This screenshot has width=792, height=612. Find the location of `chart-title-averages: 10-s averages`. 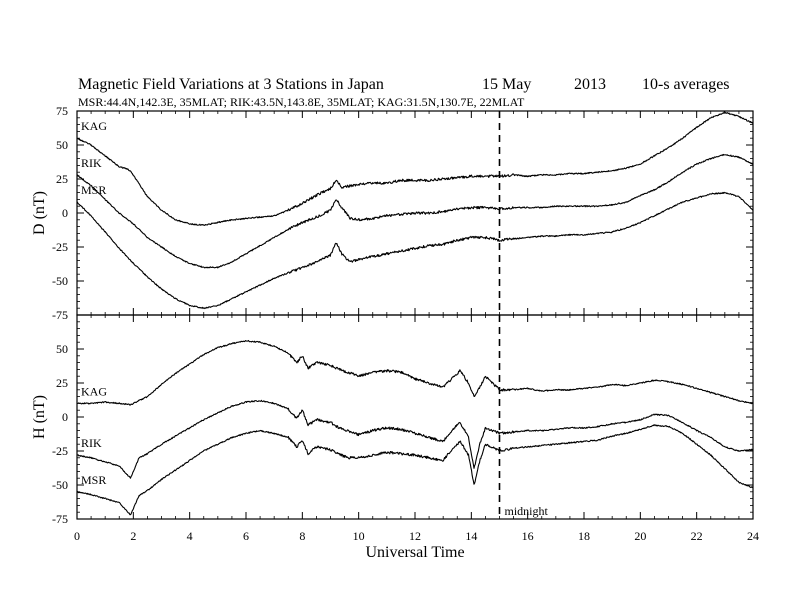

chart-title-averages: 10-s averages is located at coordinates (686, 84).